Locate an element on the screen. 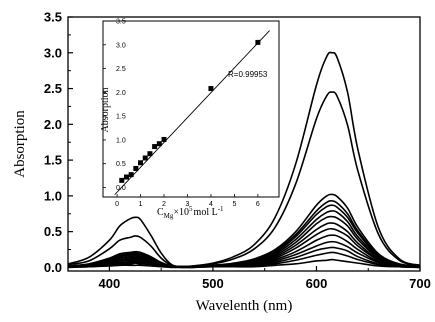  y-tick-label: 0.0 is located at coordinates (53, 267).